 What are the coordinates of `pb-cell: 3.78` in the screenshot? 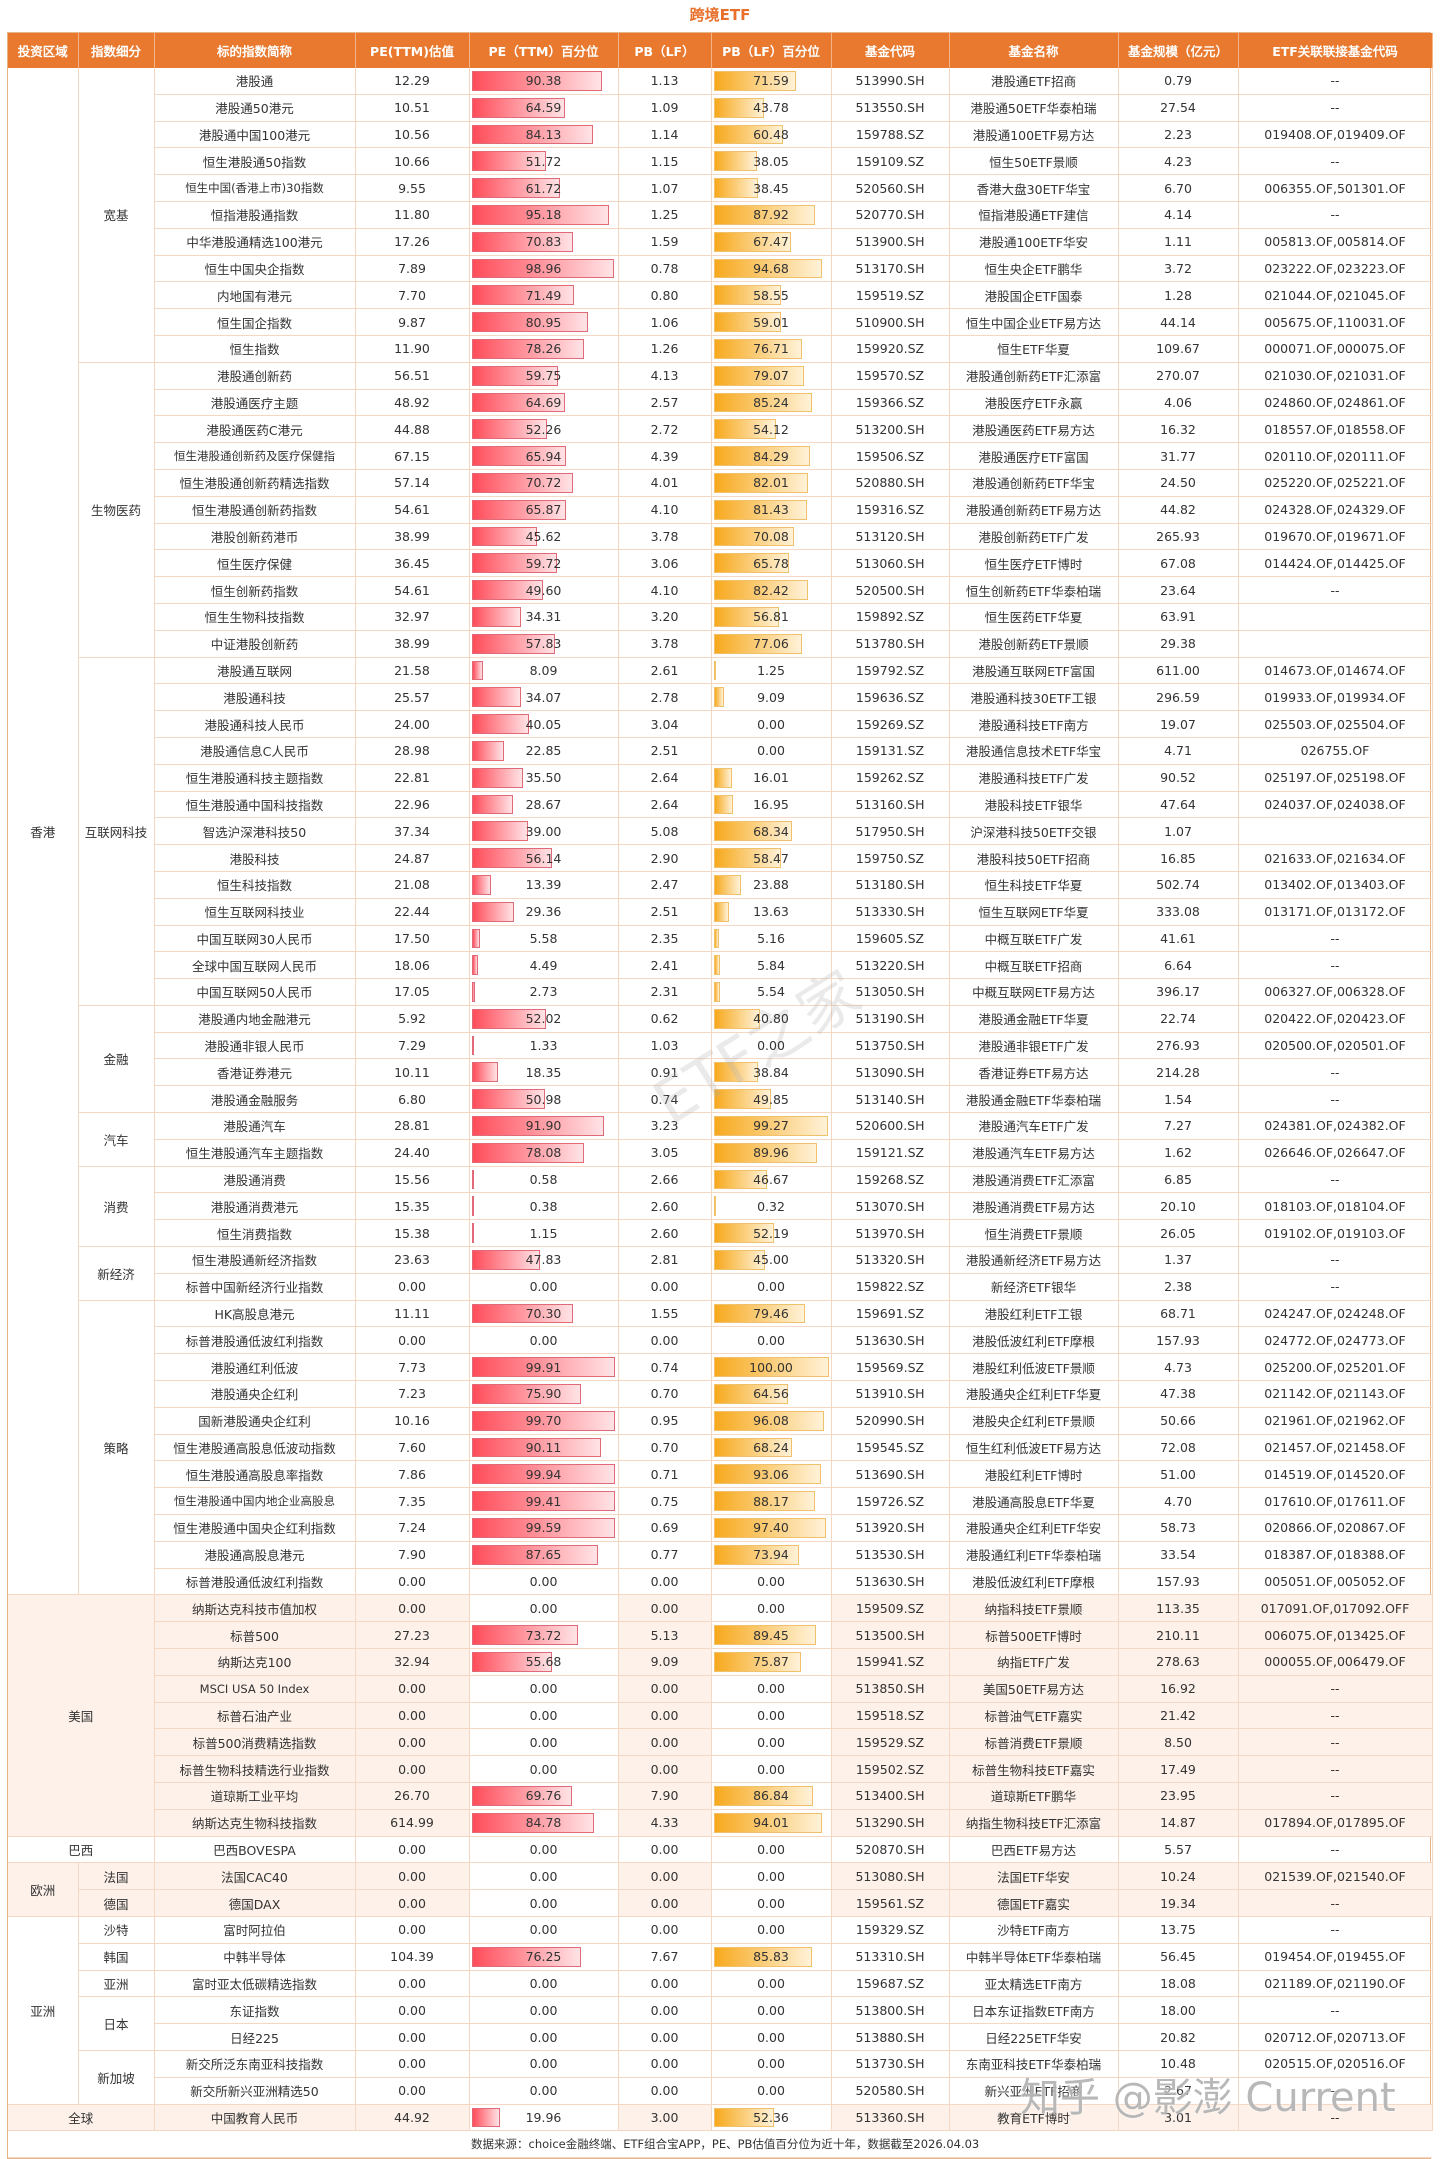 It's located at (665, 644).